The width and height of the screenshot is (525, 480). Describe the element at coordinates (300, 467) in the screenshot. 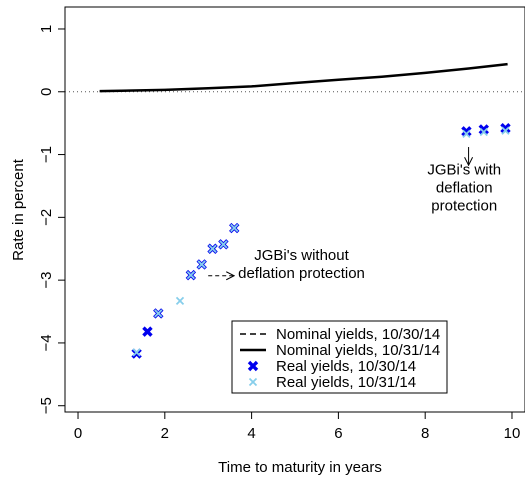

I see `x-axis-label: Time to maturity in years` at that location.